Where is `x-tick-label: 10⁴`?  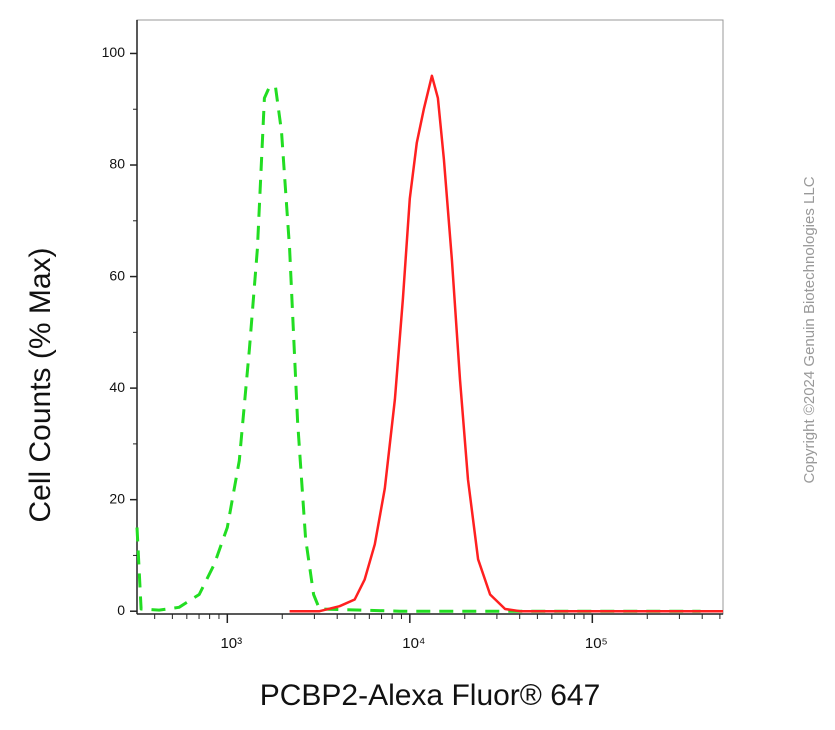
x-tick-label: 10⁴ is located at coordinates (413, 643).